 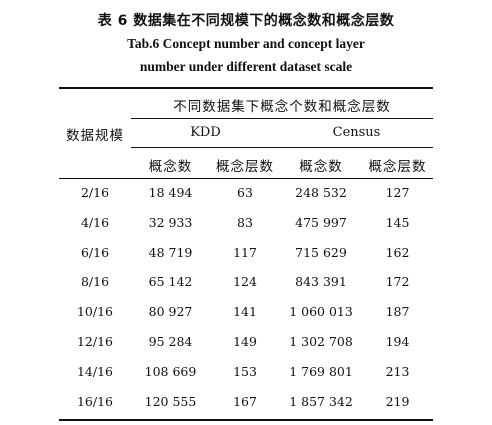 I want to click on row-header-scale: 数据规模, so click(x=95, y=136).